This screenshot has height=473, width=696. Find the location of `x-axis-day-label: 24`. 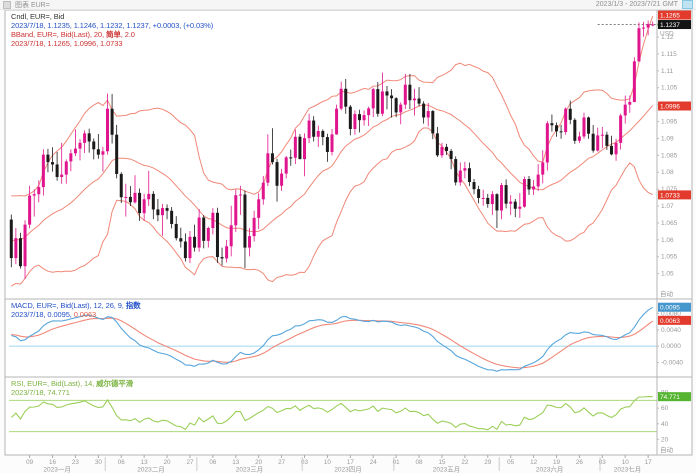

x-axis-day-label: 24 is located at coordinates (374, 462).